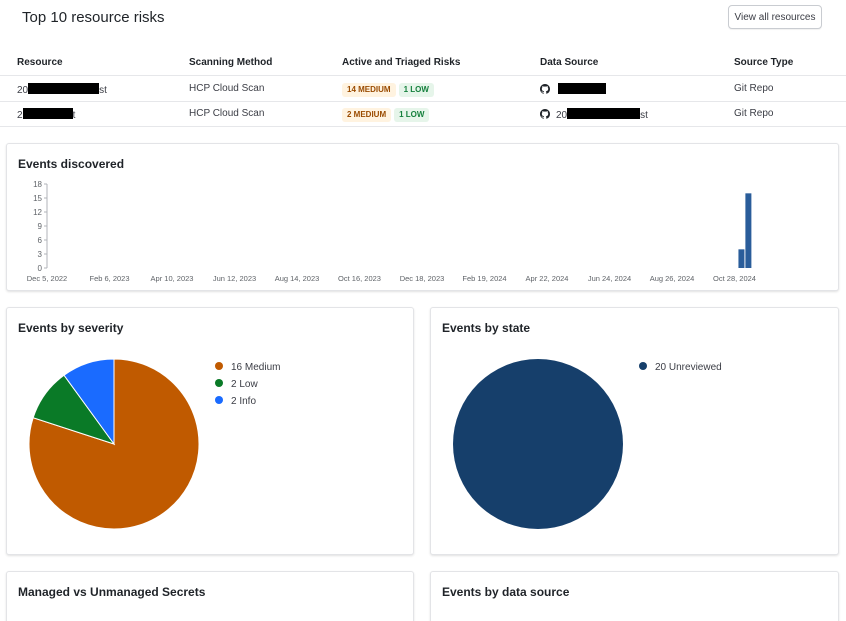 Image resolution: width=846 pixels, height=621 pixels. Describe the element at coordinates (734, 278) in the screenshot. I see `x-tick-label: Oct 28, 2024` at that location.